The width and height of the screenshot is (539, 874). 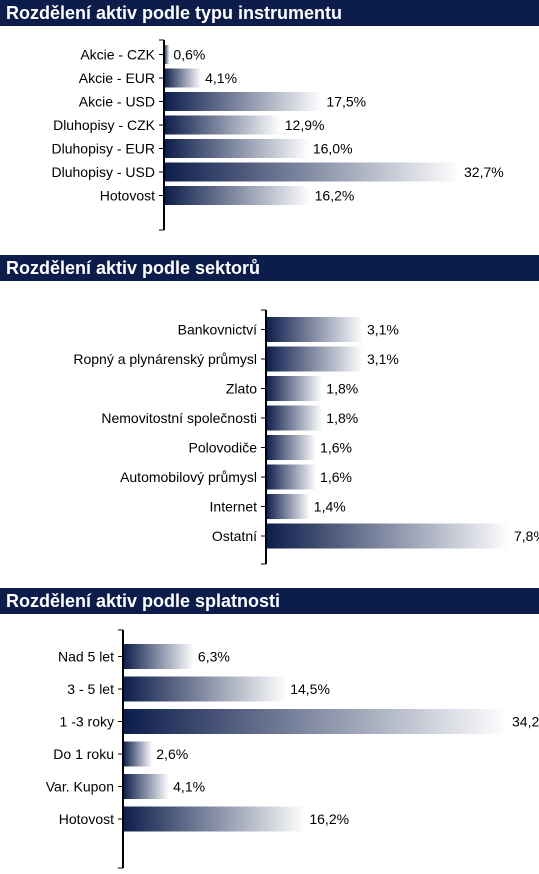 What do you see at coordinates (174, 13) in the screenshot?
I see `chart-title: Rozdělení aktiv podle typu instrumentu` at bounding box center [174, 13].